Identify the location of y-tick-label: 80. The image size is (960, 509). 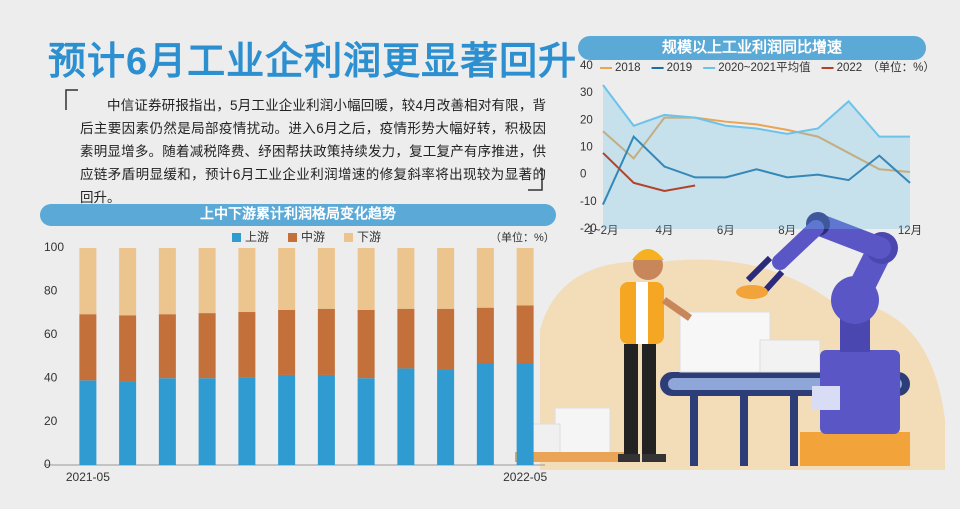
(51, 291).